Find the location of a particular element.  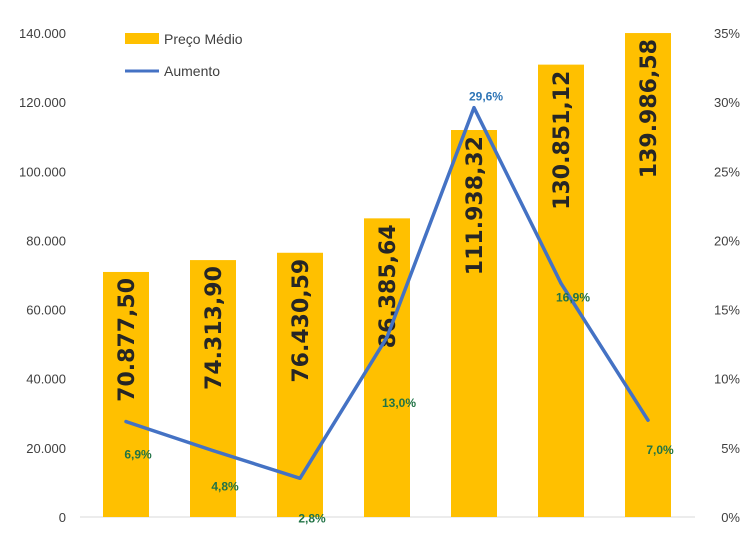

line-value-label: 13,0% is located at coordinates (399, 403).